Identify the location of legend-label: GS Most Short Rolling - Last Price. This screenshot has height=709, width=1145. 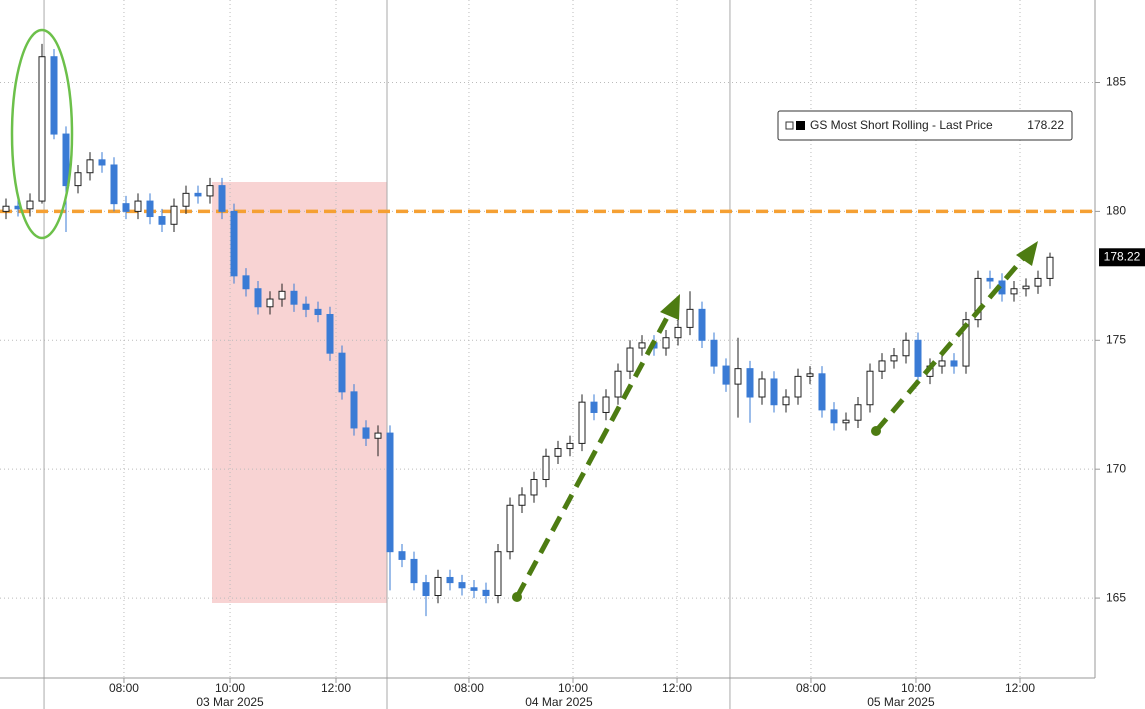
(901, 125).